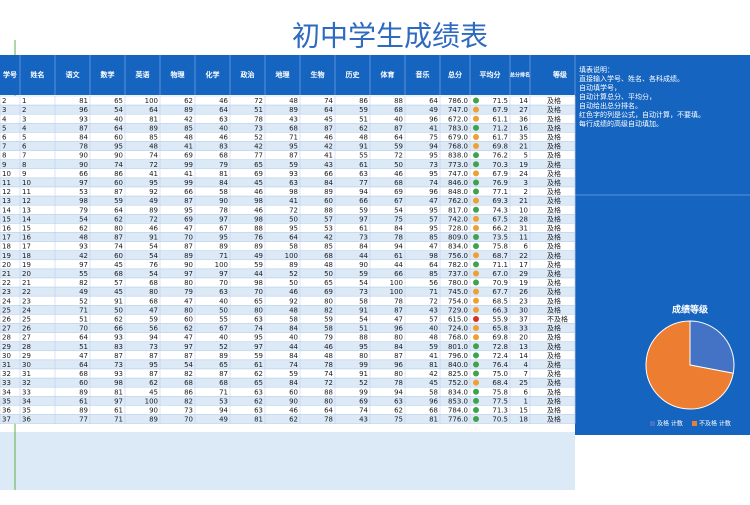 The width and height of the screenshot is (750, 505). I want to click on cell: 81, so click(118, 392).